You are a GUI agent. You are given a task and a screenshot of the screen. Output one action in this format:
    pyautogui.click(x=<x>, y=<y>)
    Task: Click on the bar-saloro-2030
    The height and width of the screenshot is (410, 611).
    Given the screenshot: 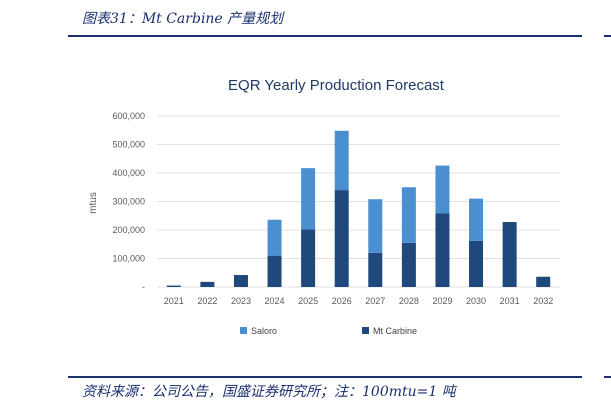 What is the action you would take?
    pyautogui.click(x=476, y=219)
    